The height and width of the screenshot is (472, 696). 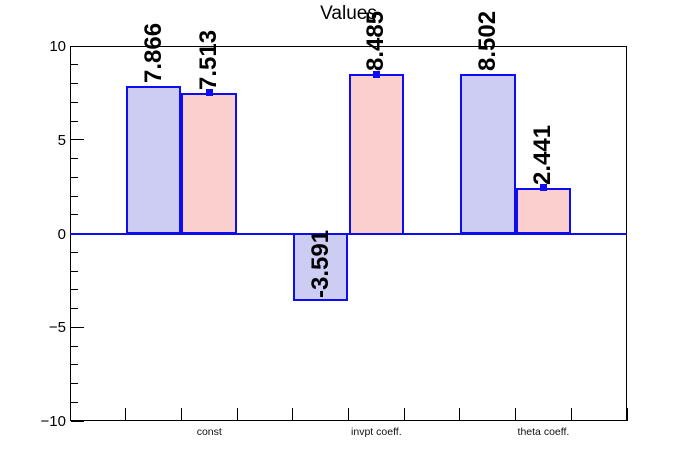 What do you see at coordinates (57, 46) in the screenshot?
I see `y-axis-tick-label: 10` at bounding box center [57, 46].